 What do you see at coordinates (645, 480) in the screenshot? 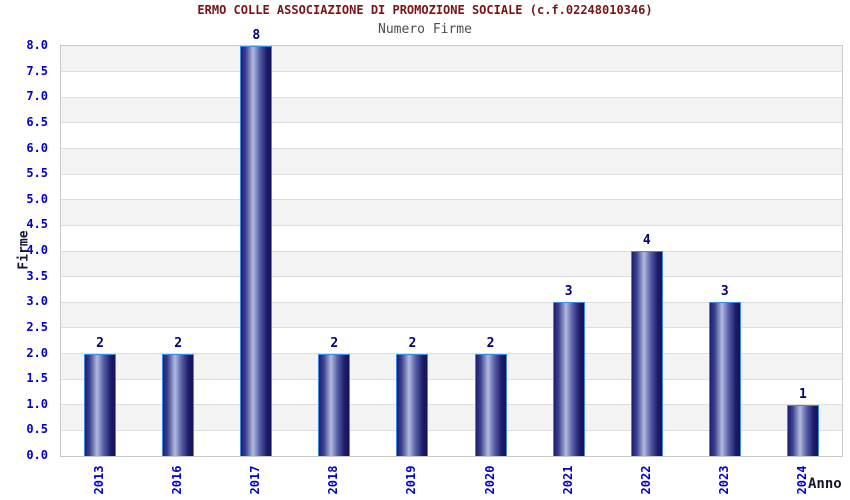
I see `x-tick-label: 2022` at bounding box center [645, 480].